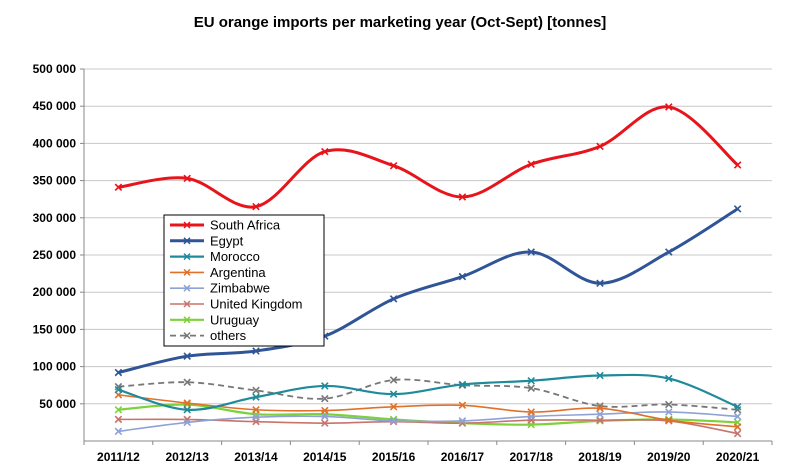 The width and height of the screenshot is (800, 467). Describe the element at coordinates (55, 143) in the screenshot. I see `y-tick-label: 400 000` at that location.